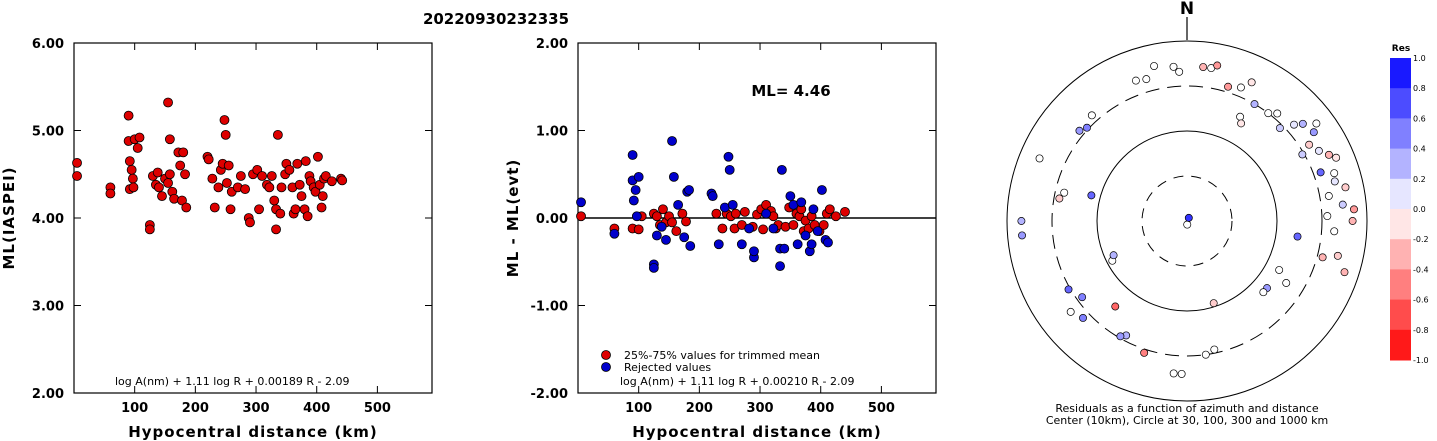  What do you see at coordinates (790, 91) in the screenshot?
I see `ml-annotation: ML= 4.46` at bounding box center [790, 91].